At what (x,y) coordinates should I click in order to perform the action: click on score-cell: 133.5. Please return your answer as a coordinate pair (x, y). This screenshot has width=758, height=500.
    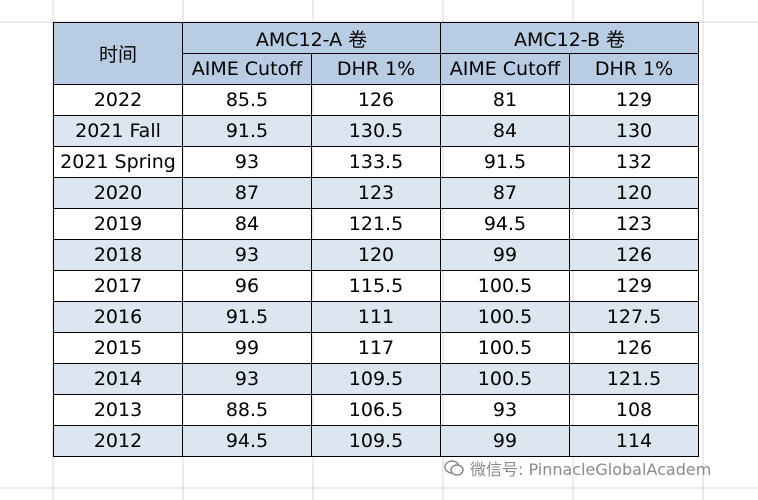
    Looking at the image, I should click on (376, 162).